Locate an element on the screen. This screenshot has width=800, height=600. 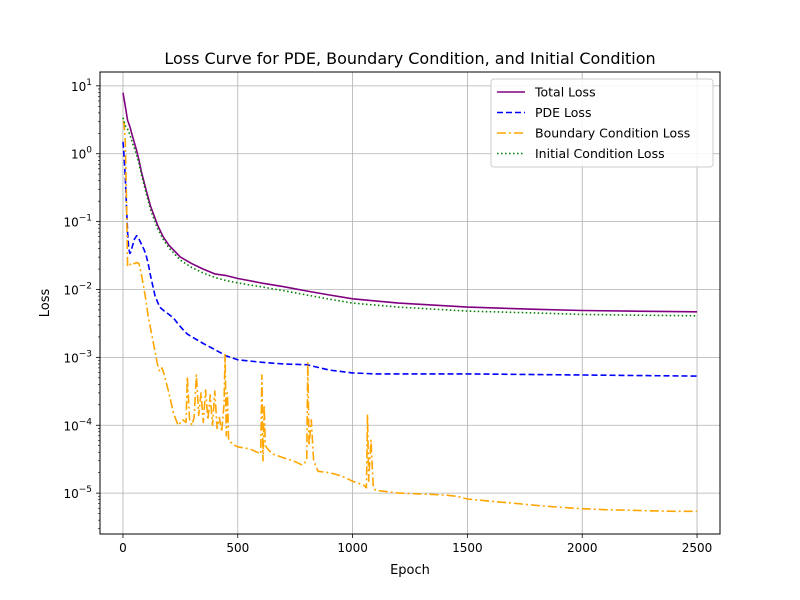
legend-box is located at coordinates (602, 123).